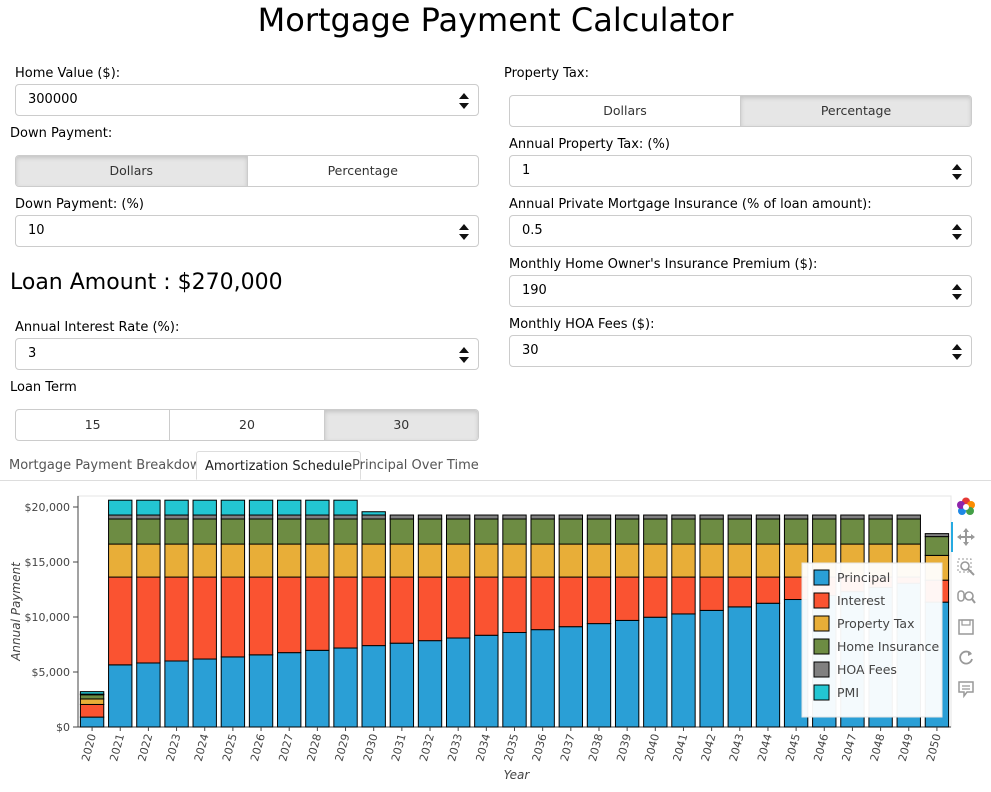  I want to click on pan-icon, so click(966, 537).